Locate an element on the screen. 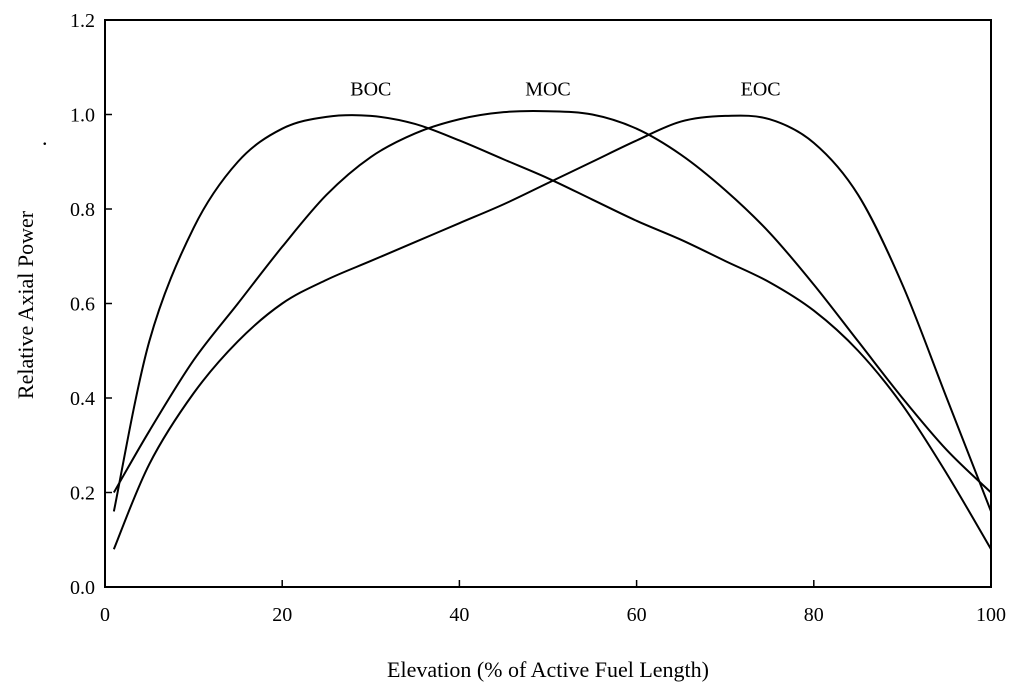 The height and width of the screenshot is (688, 1015). y-tick-label: 1.2 is located at coordinates (82, 21).